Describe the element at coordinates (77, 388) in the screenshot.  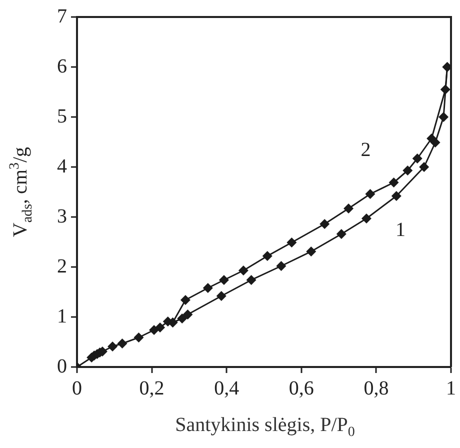
I see `x-tick-label: 0` at that location.